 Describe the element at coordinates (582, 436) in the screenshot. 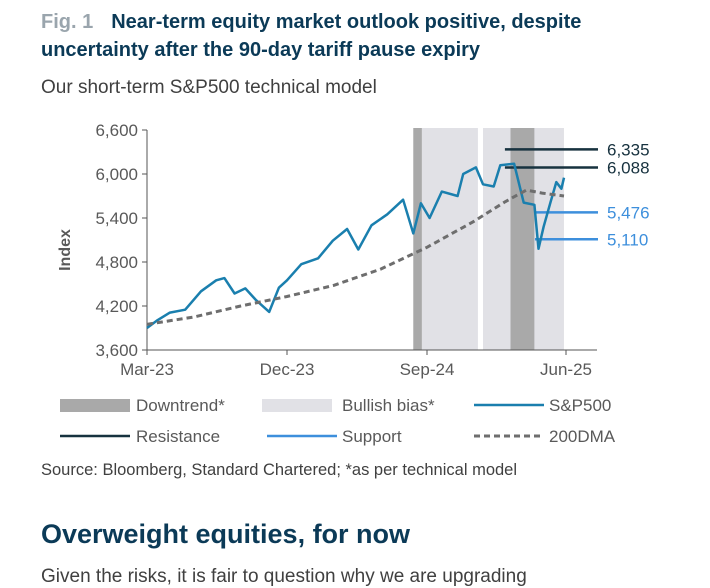

I see `legend-label-200dma: 200DMA` at that location.